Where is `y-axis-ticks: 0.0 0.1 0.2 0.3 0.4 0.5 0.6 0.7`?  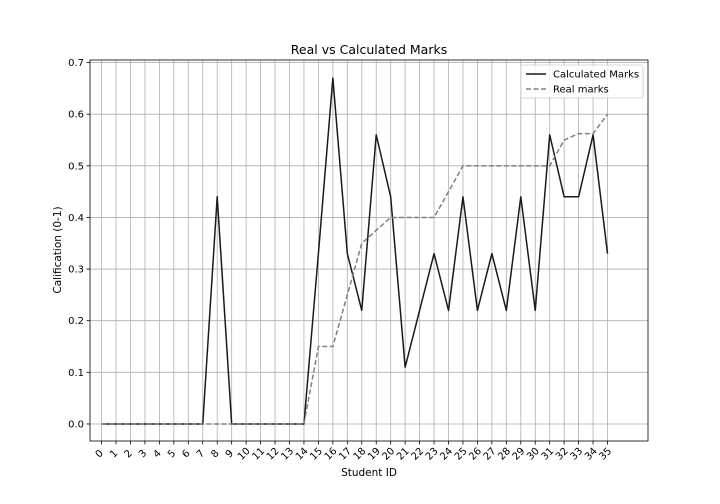 y-axis-ticks: 0.0 0.1 0.2 0.3 0.4 0.5 0.6 0.7 is located at coordinates (79, 244).